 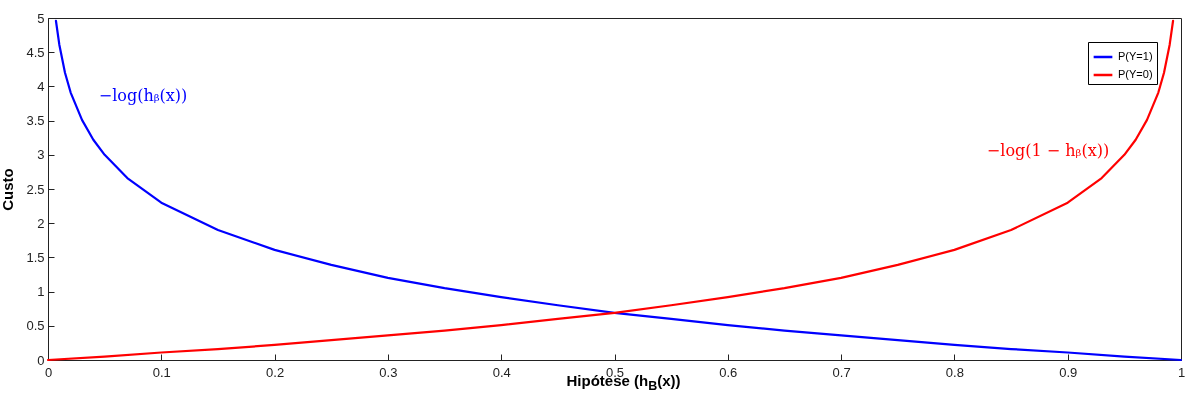 What do you see at coordinates (35, 257) in the screenshot?
I see `y-tick-label: 1.5` at bounding box center [35, 257].